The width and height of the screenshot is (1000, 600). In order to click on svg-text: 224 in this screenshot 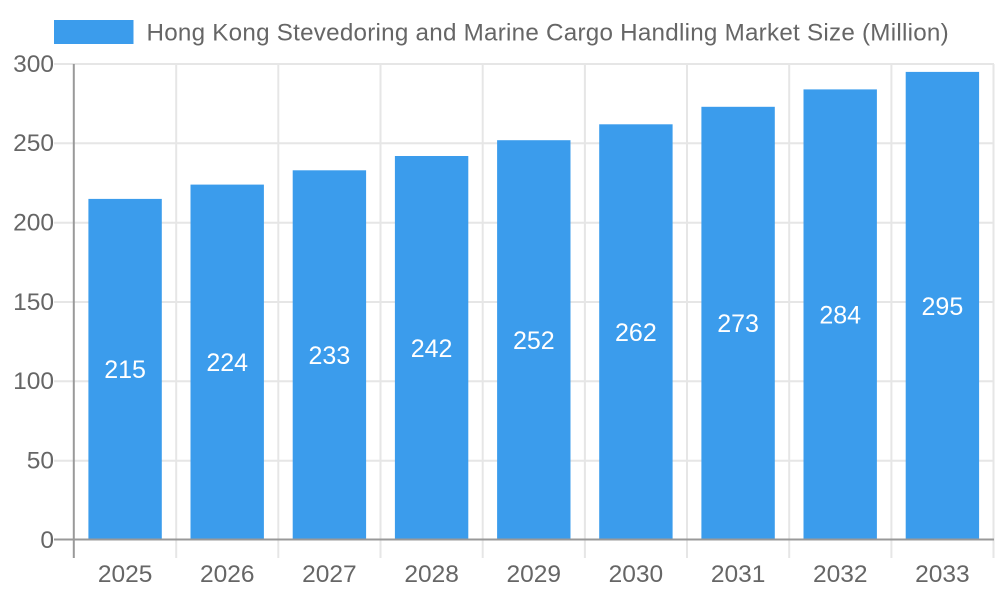, I will do `click(227, 363)`.